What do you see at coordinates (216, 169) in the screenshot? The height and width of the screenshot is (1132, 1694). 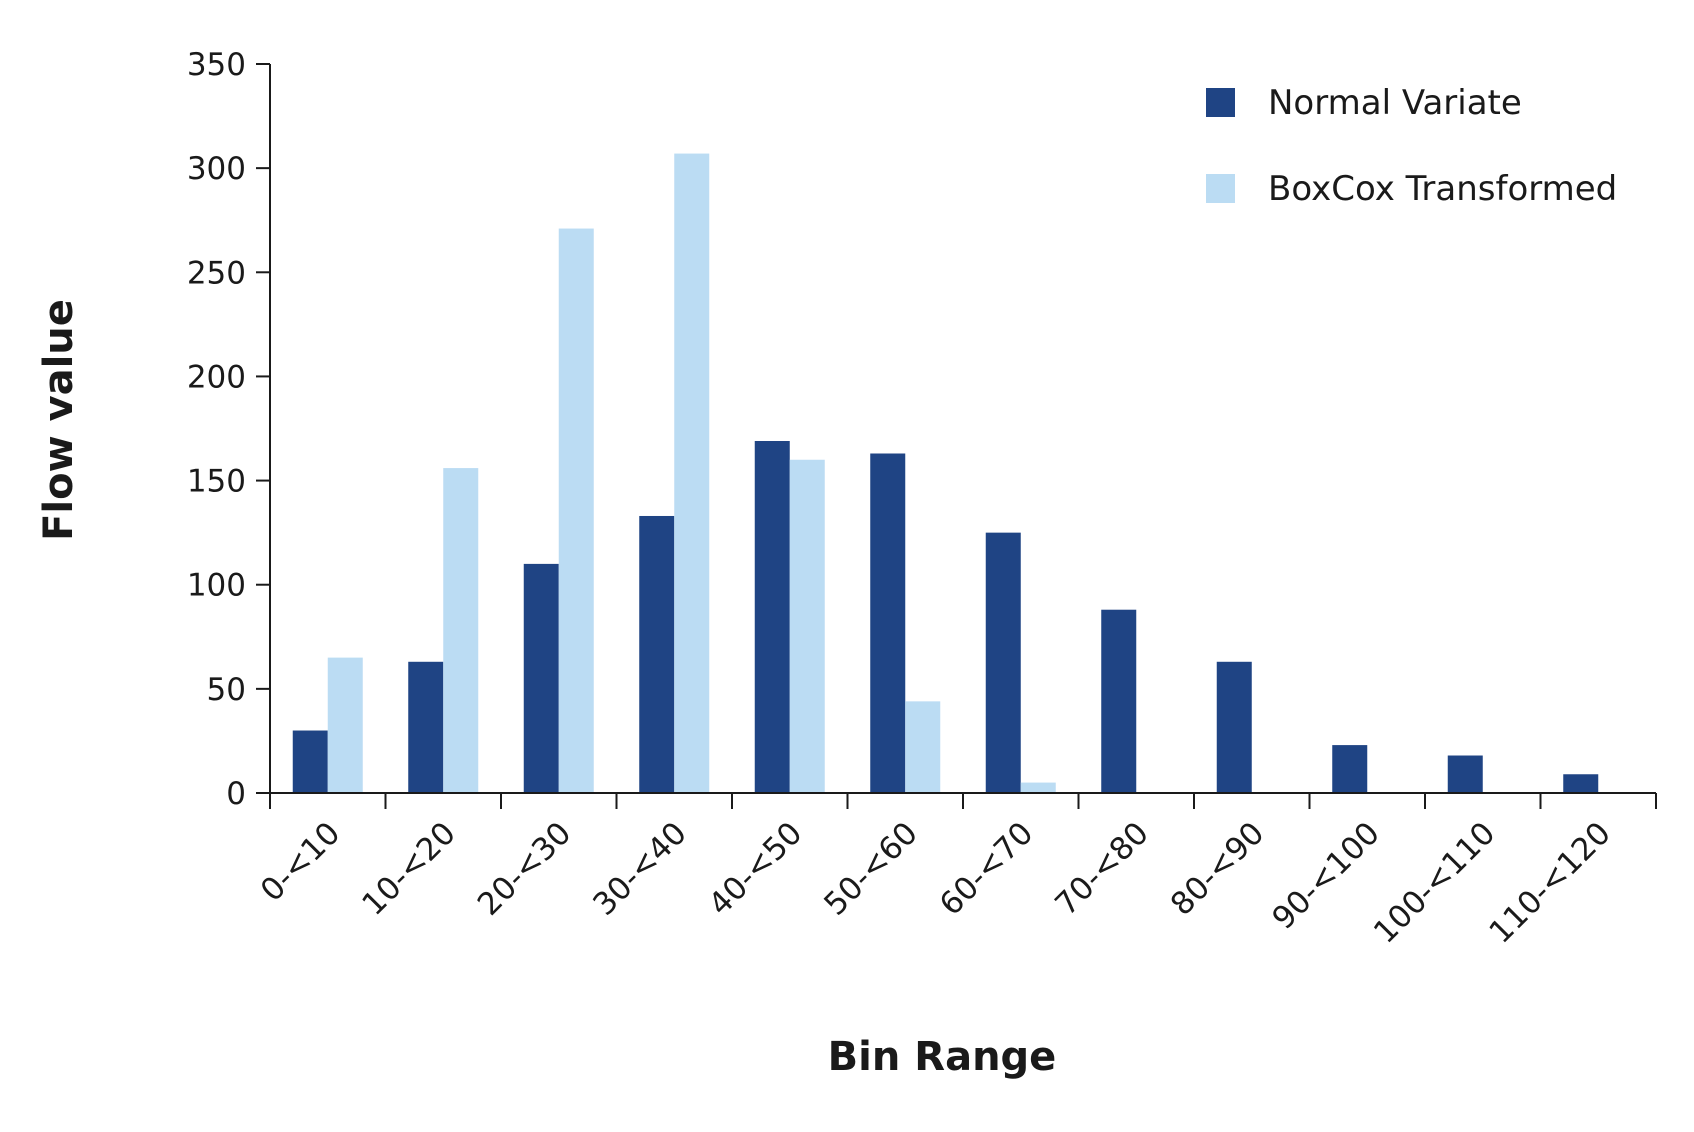 I see `y-tick-label: 300` at bounding box center [216, 169].